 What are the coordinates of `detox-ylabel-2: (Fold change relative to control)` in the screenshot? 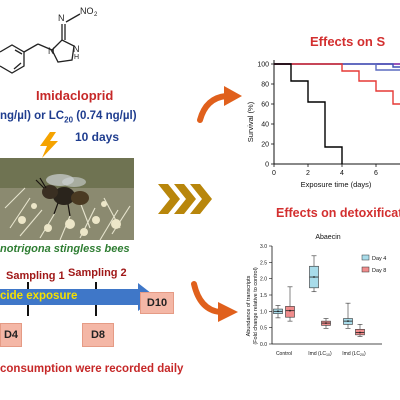 It's located at (256, 306).